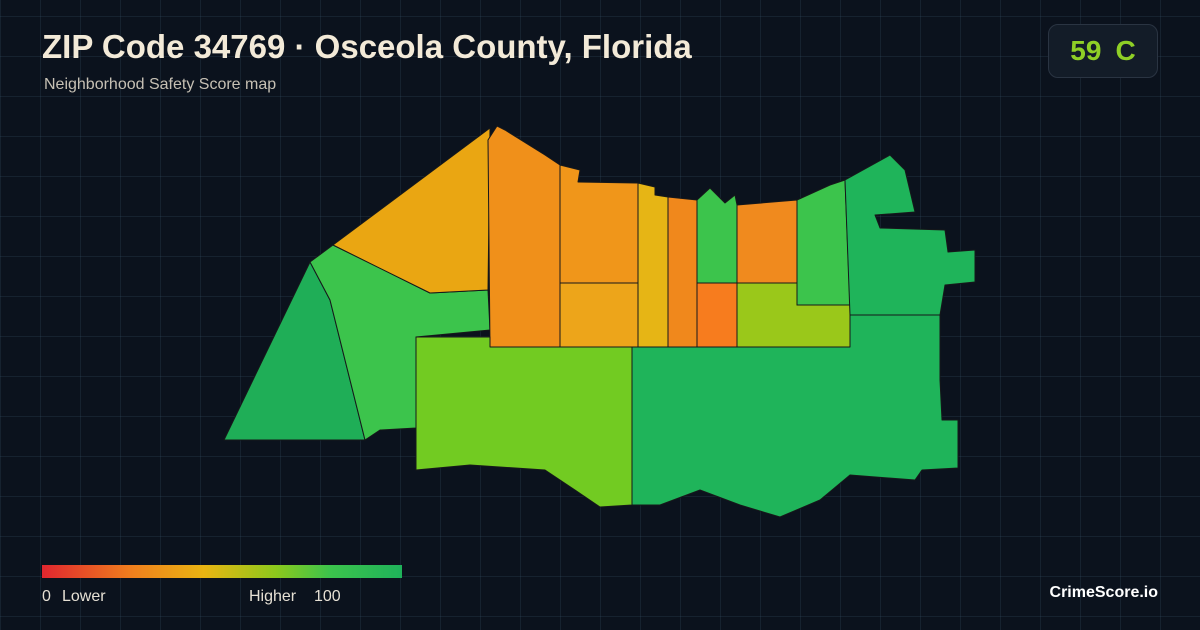  I want to click on legend-gradient, so click(222, 571).